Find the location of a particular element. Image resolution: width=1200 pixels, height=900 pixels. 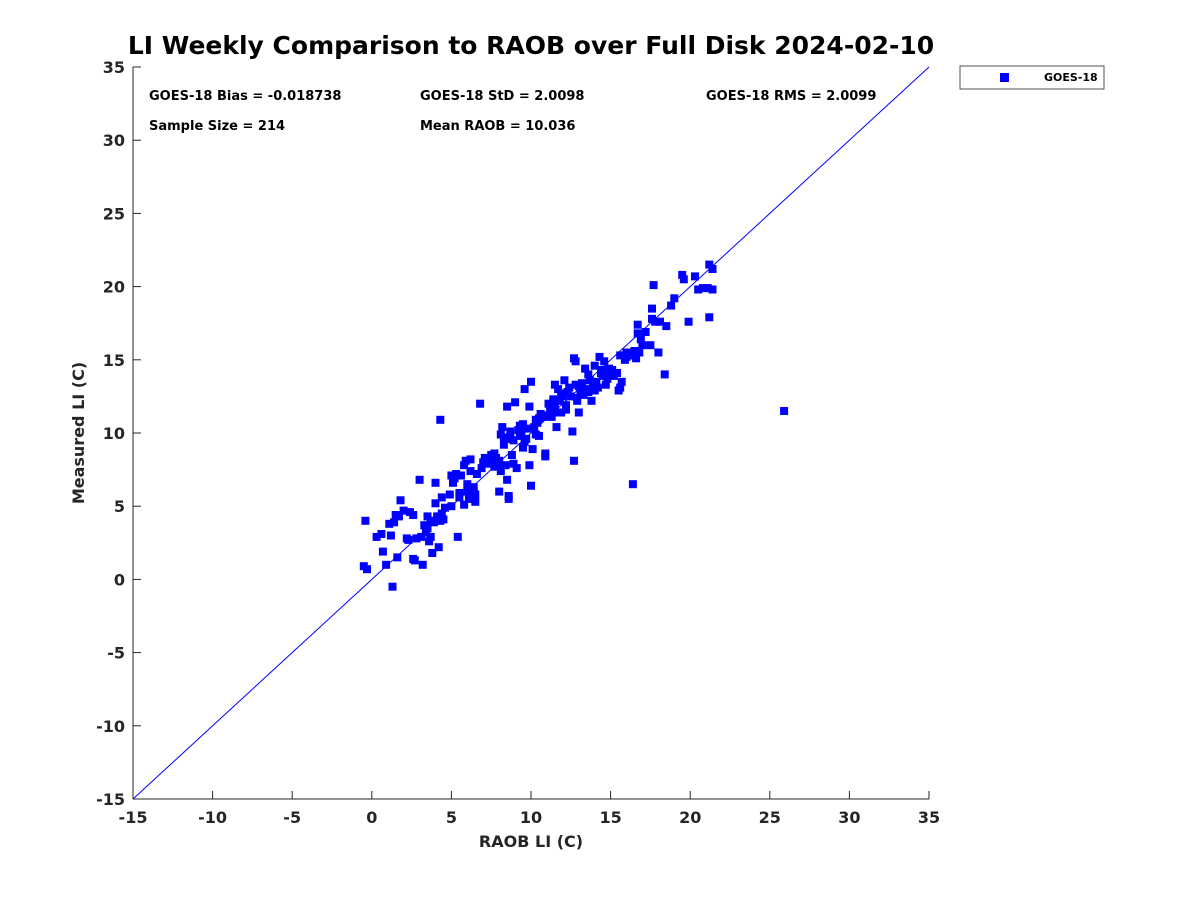

y-tick-label: -5 is located at coordinates (116, 653).